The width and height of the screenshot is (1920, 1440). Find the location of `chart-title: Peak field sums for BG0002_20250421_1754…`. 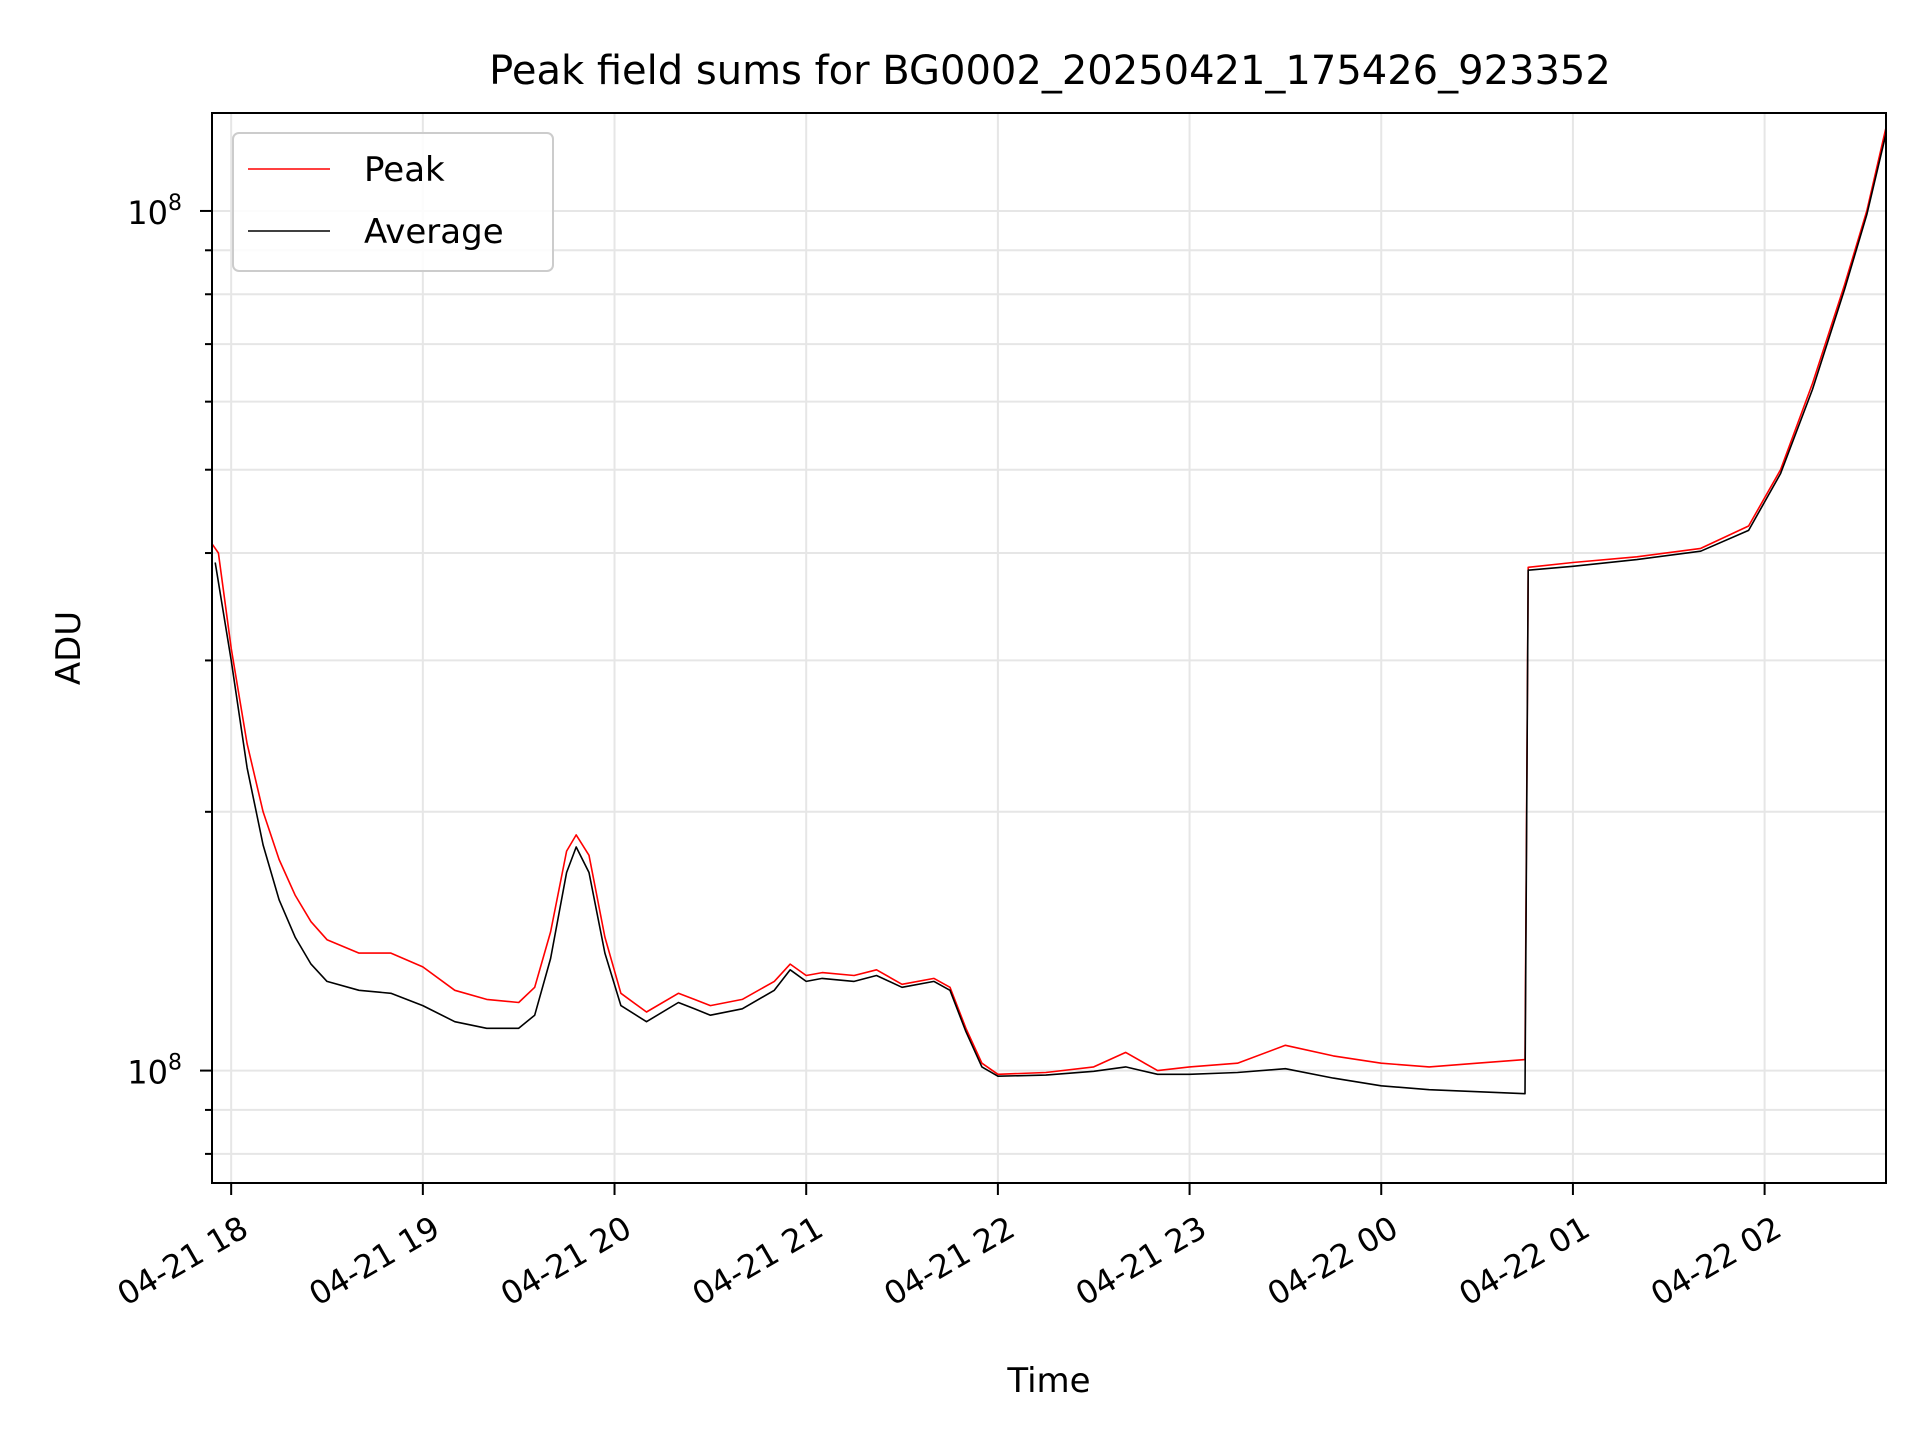

chart-title: Peak field sums for BG0002_20250421_1754… is located at coordinates (1050, 71).